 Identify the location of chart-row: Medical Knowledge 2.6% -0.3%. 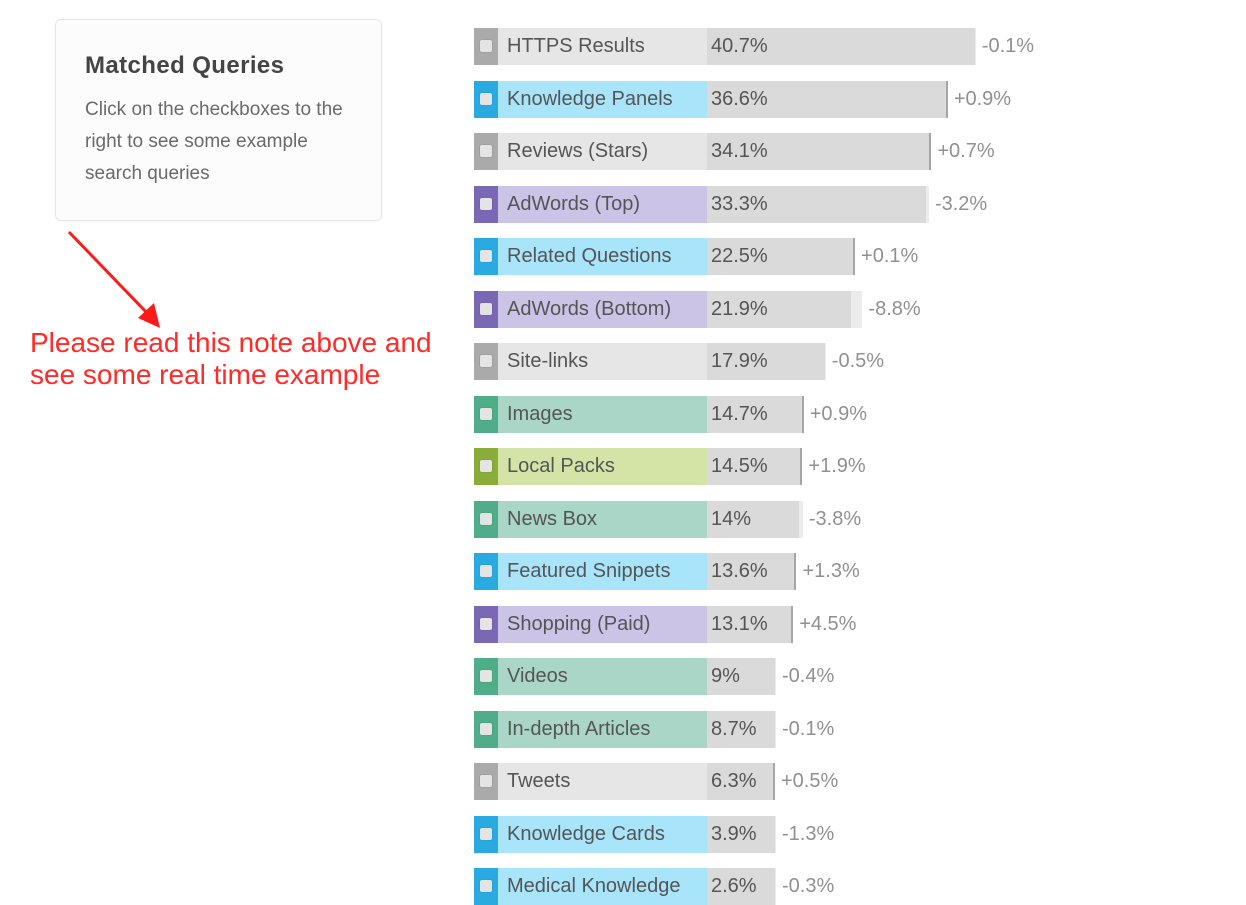
(824, 886).